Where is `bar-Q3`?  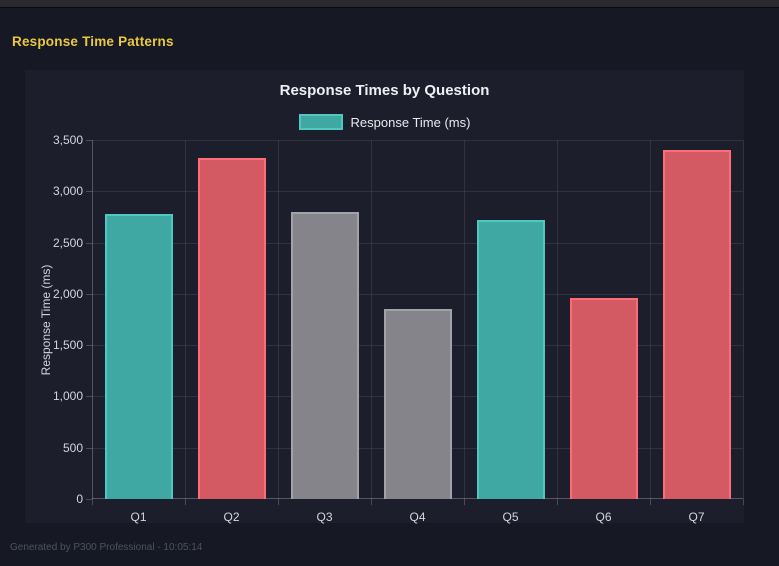 bar-Q3 is located at coordinates (324, 355).